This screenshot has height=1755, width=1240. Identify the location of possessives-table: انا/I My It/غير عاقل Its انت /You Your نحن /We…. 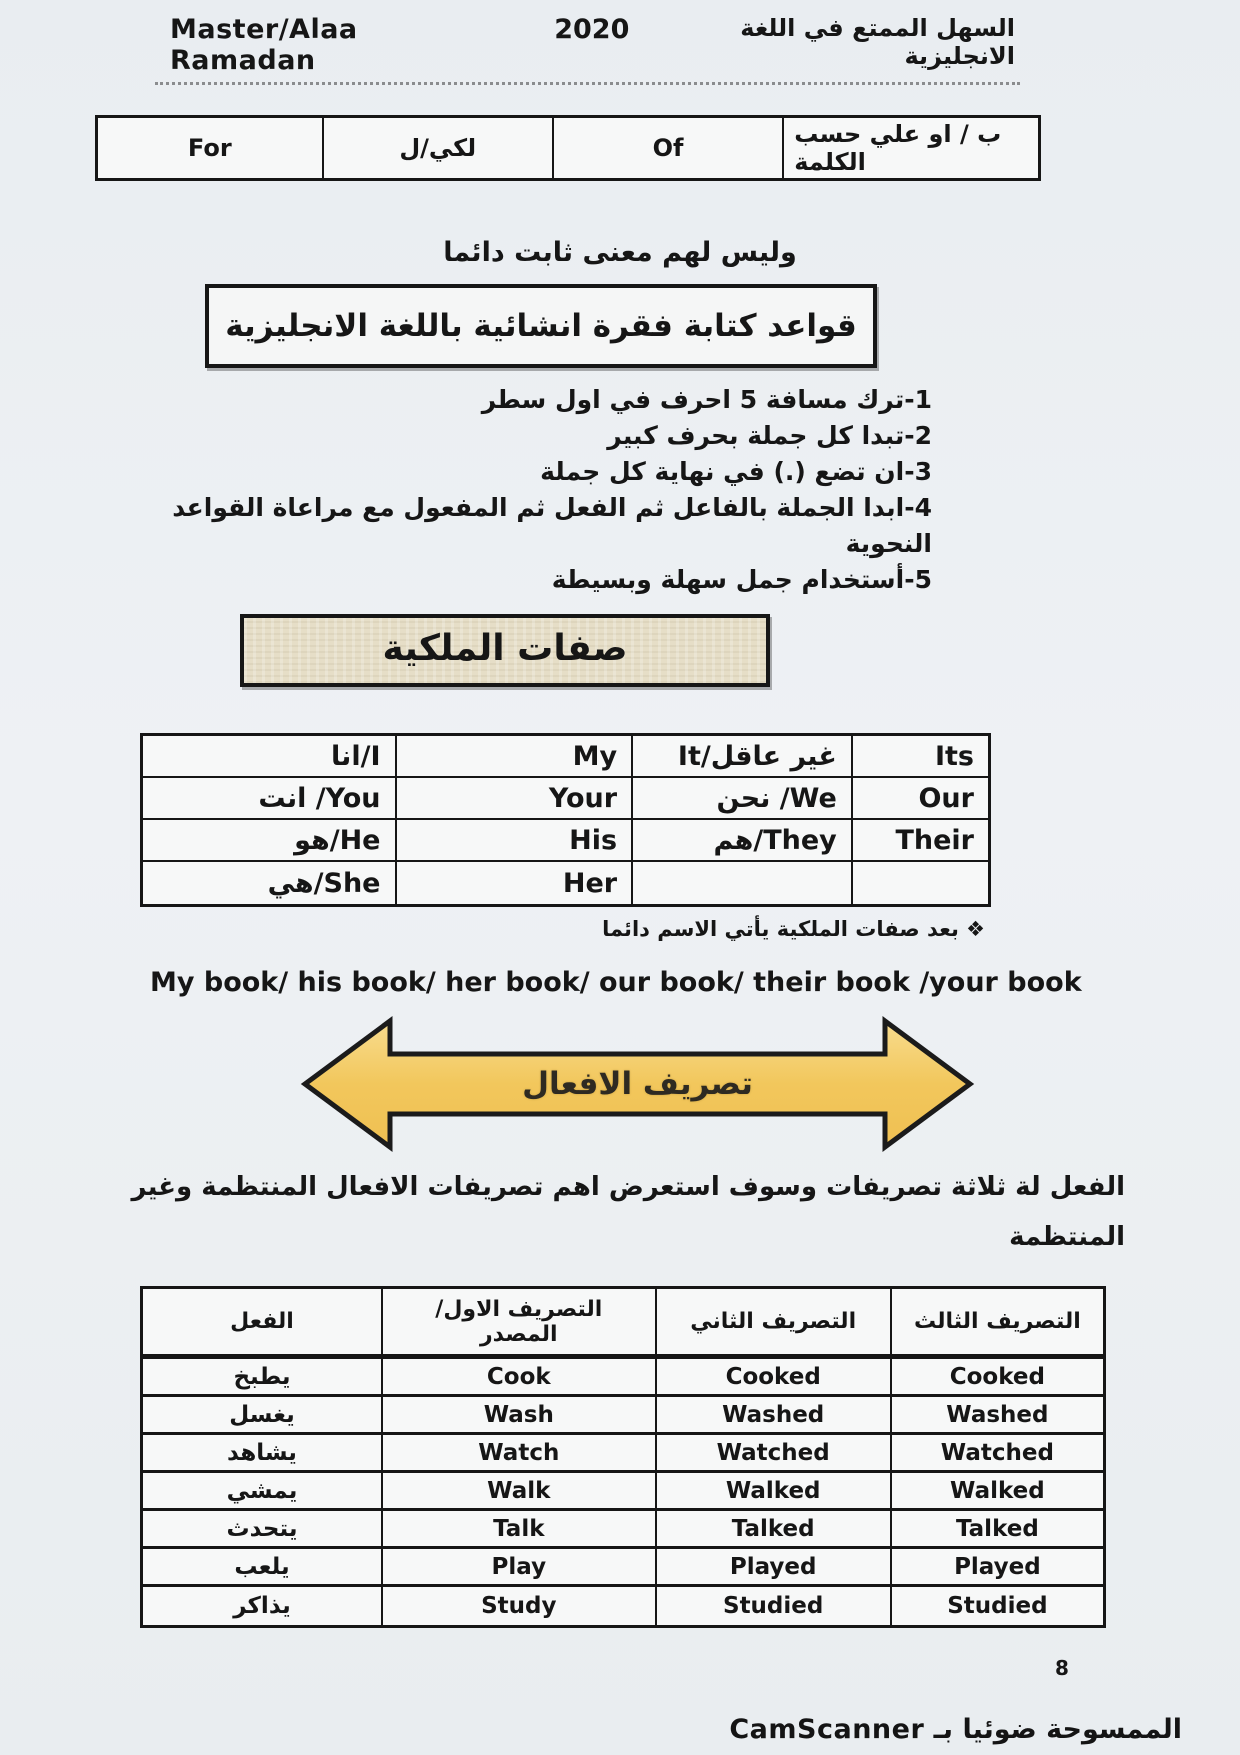
(565, 820).